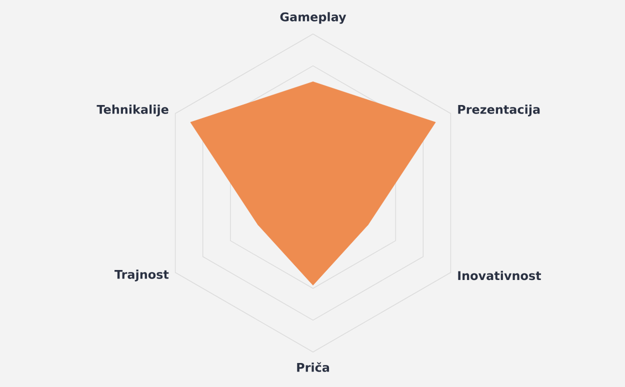  Describe the element at coordinates (500, 275) in the screenshot. I see `spoke-label: Inovativnost` at that location.